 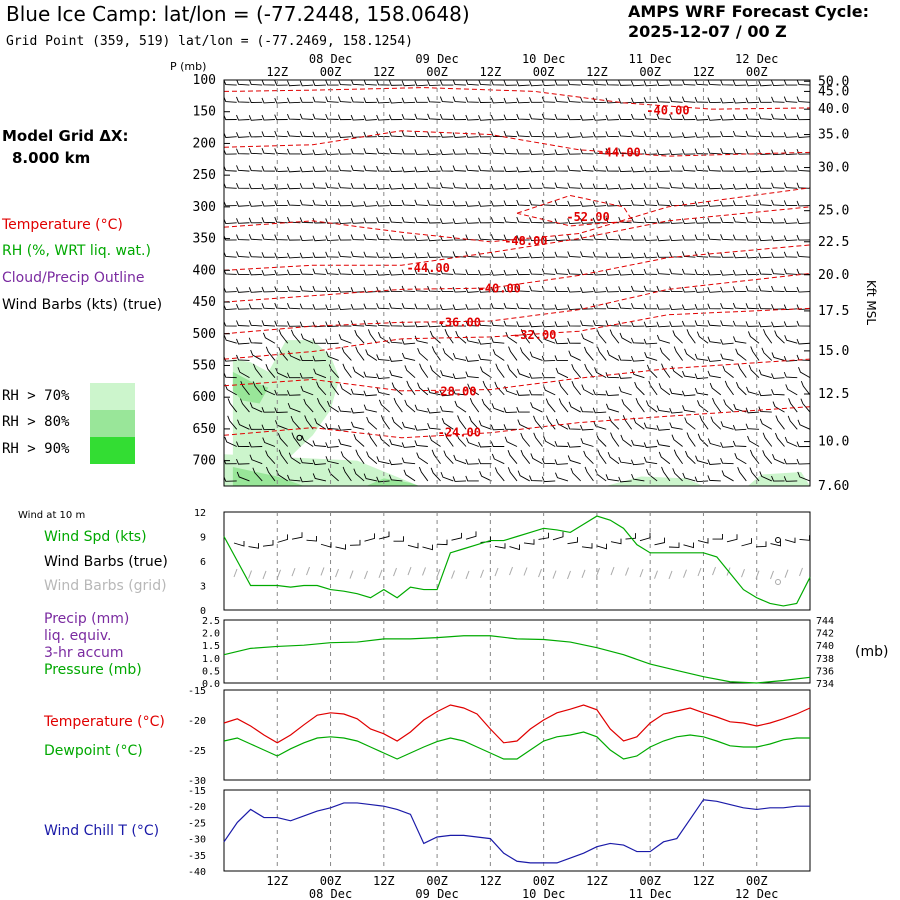 What do you see at coordinates (197, 807) in the screenshot?
I see `windchill-ytick-label: -20` at bounding box center [197, 807].